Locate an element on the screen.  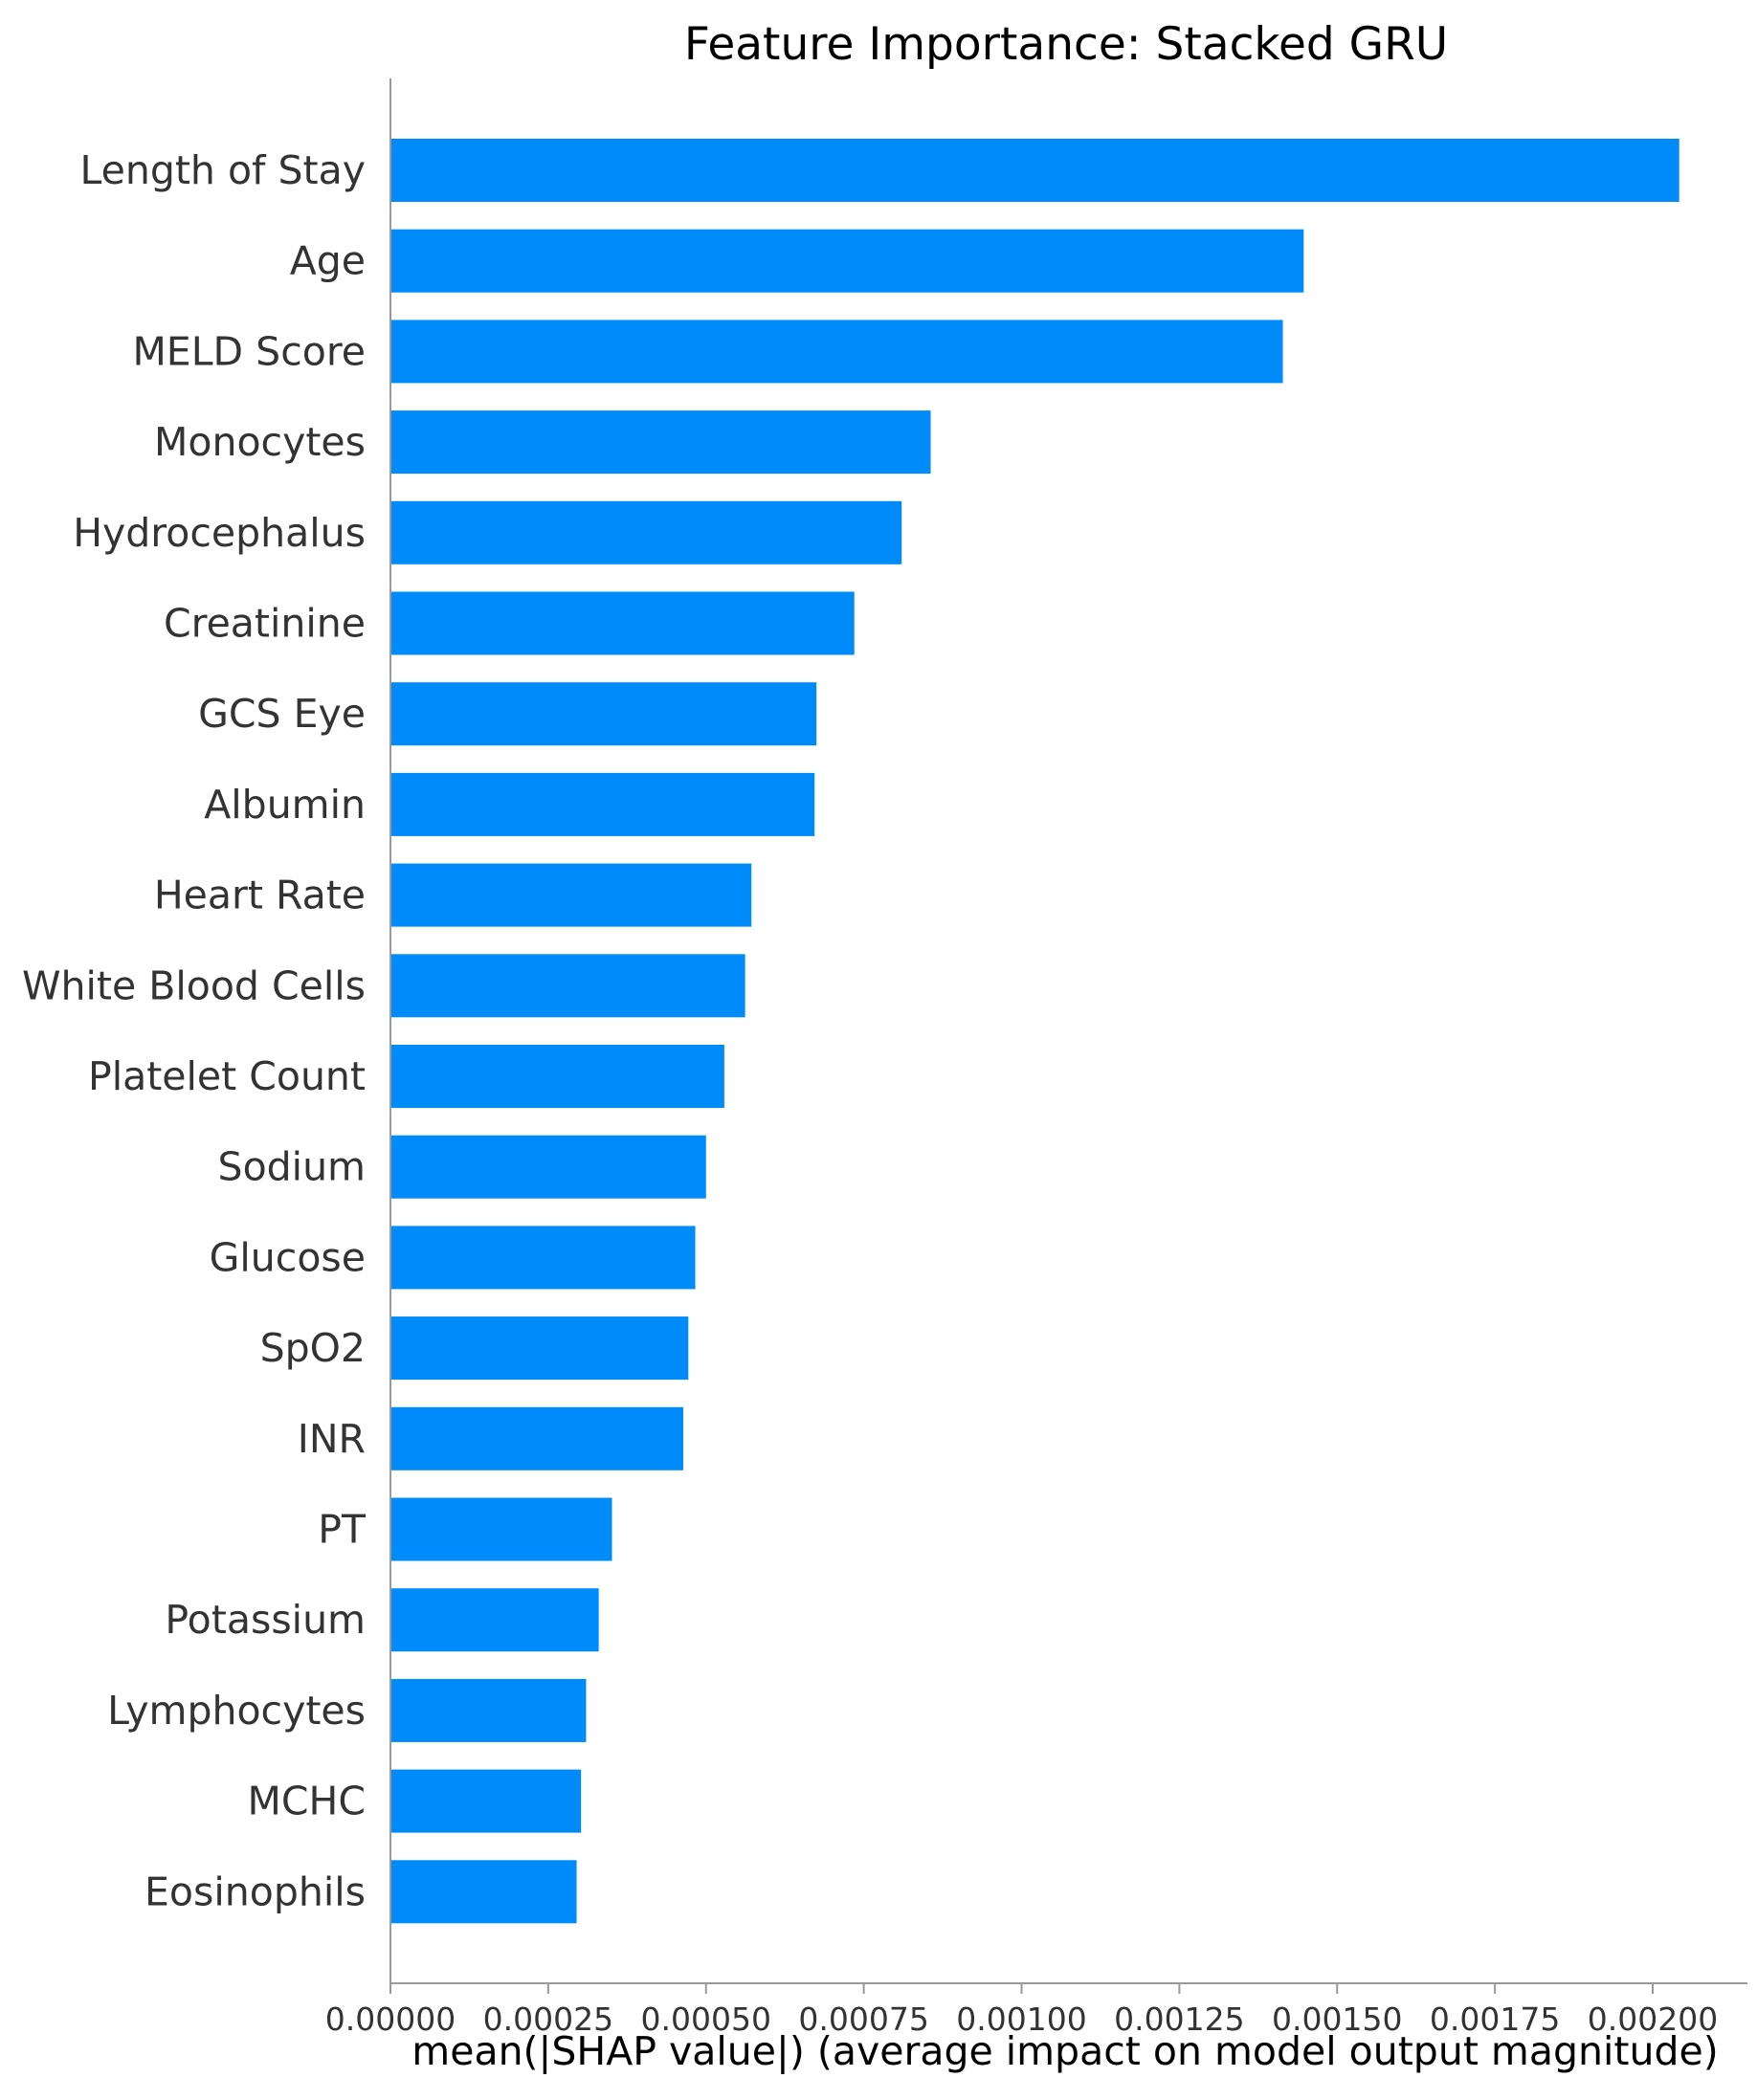
category-label-spo2: SpO2 is located at coordinates (313, 1348).